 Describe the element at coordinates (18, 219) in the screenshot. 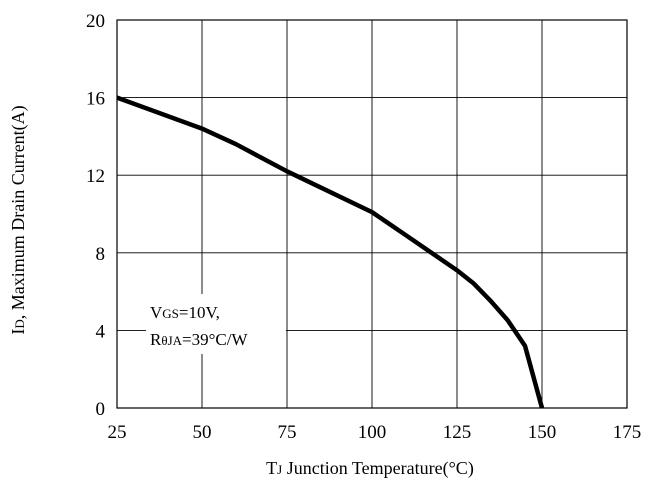

I see `y-axis-title: ID, Maximum Drain Current(A)` at that location.